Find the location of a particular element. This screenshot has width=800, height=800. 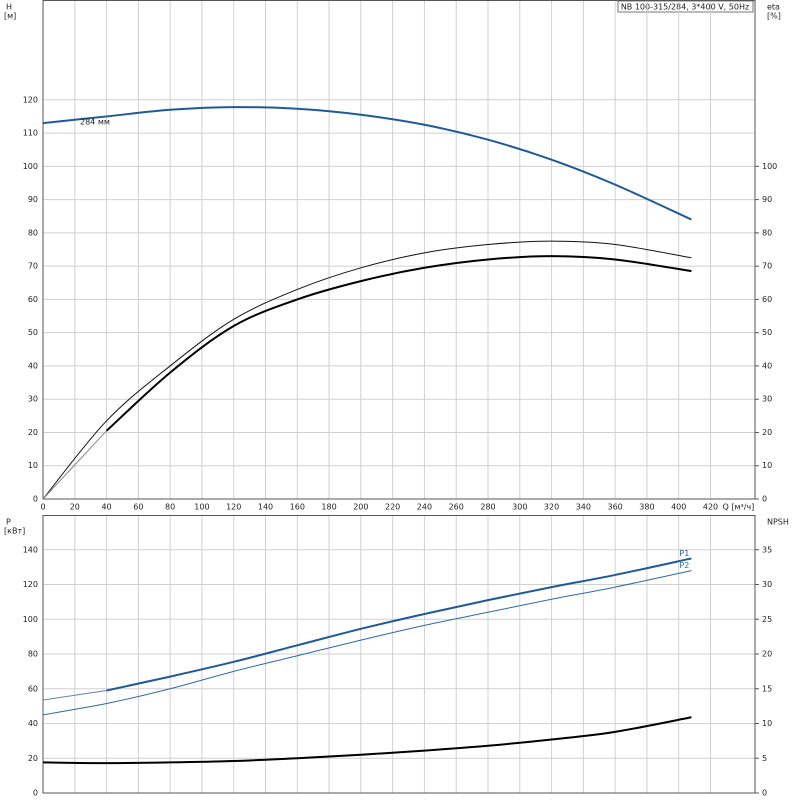

y-axis-unit: [м] is located at coordinates (10, 16).